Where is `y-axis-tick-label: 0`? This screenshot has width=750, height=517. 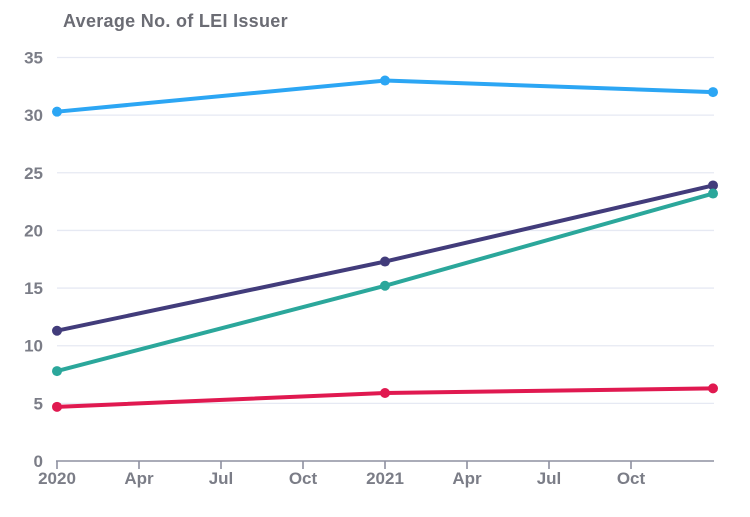 y-axis-tick-label: 0 is located at coordinates (38, 461).